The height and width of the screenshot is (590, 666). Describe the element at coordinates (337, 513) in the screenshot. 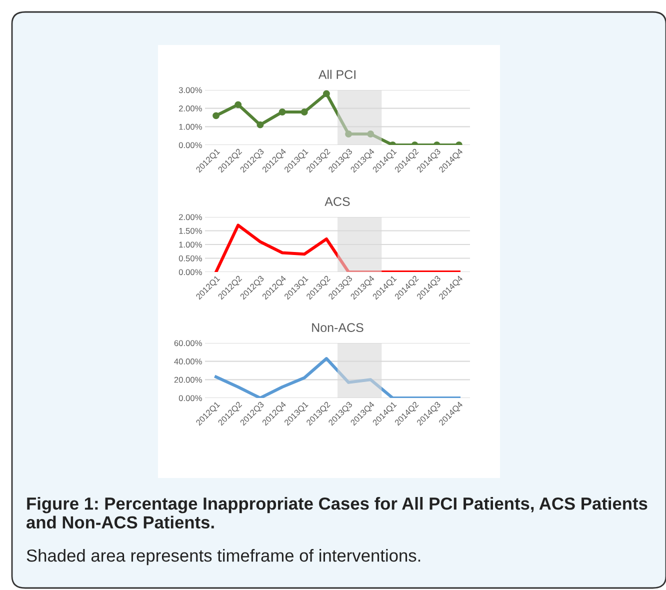

I see `caption: Figure 1: Percentage Inappropriate Cases for All PCI Patients, ACS Patients and Non-ACS Patients.` at that location.